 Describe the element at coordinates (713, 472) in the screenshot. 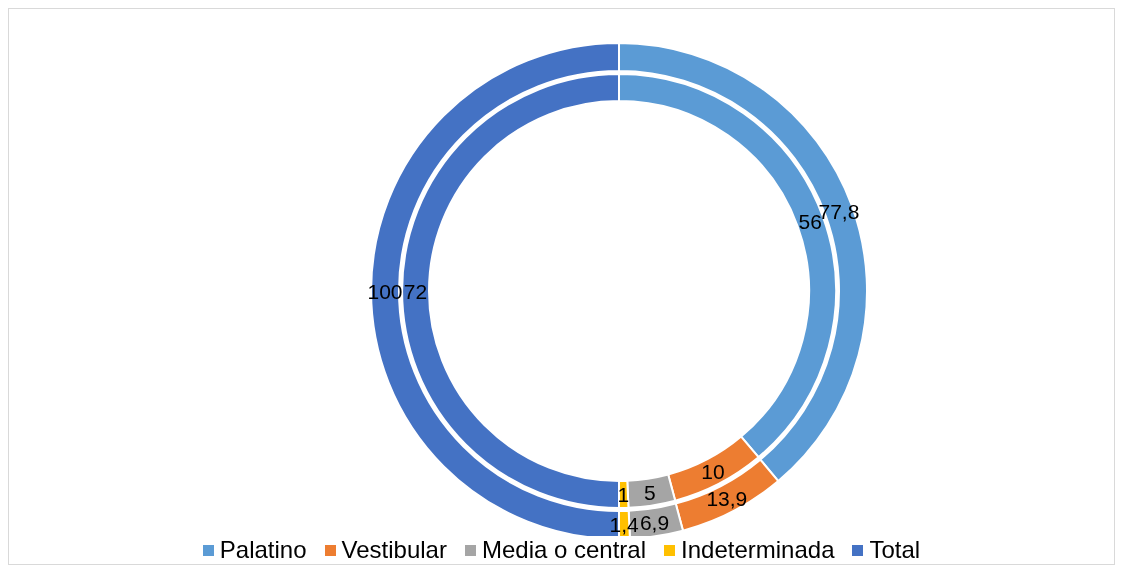

I see `data-label: 10` at that location.